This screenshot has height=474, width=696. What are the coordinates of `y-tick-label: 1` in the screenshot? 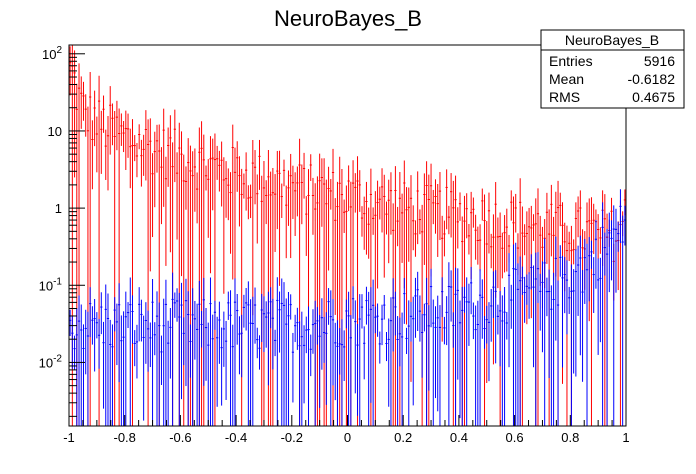 It's located at (58, 208).